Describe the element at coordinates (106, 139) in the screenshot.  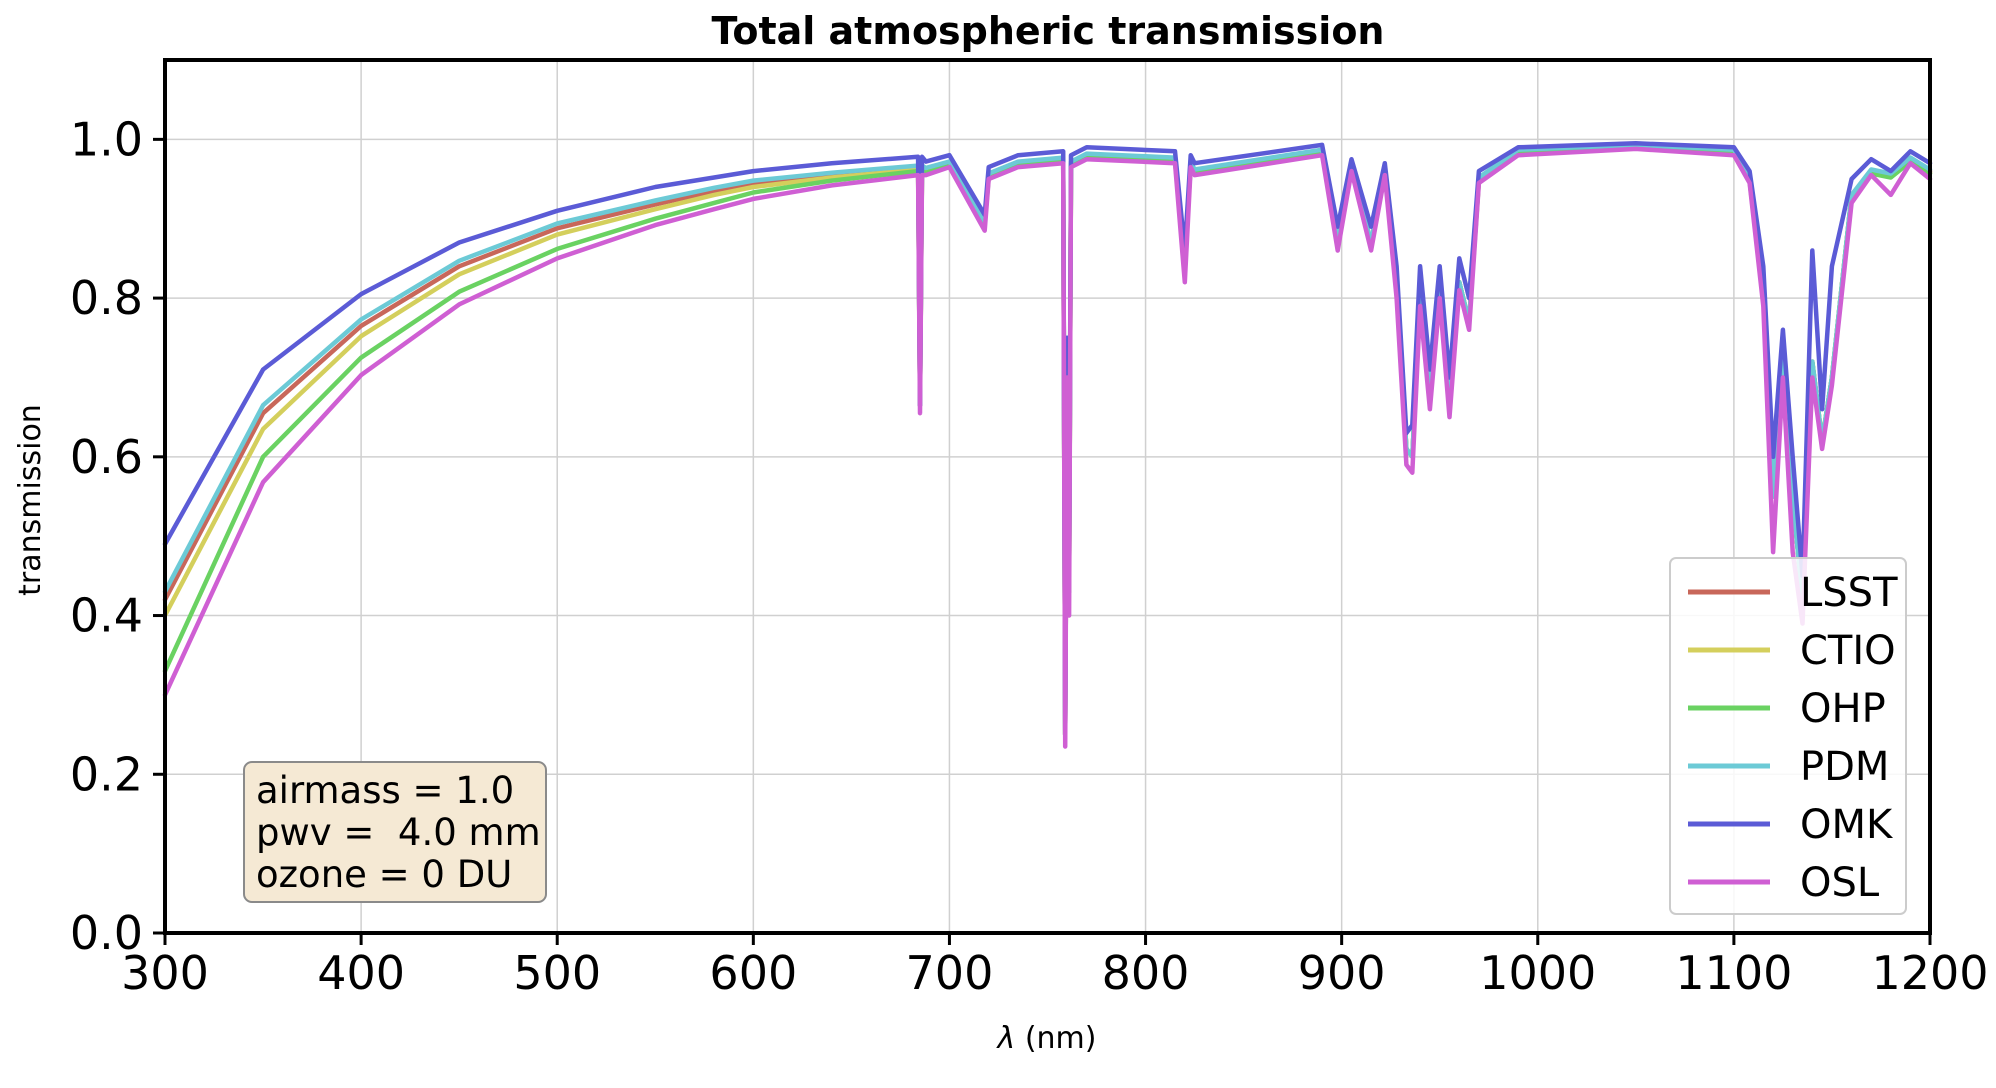
I see `y-tick-label: 1.0` at that location.